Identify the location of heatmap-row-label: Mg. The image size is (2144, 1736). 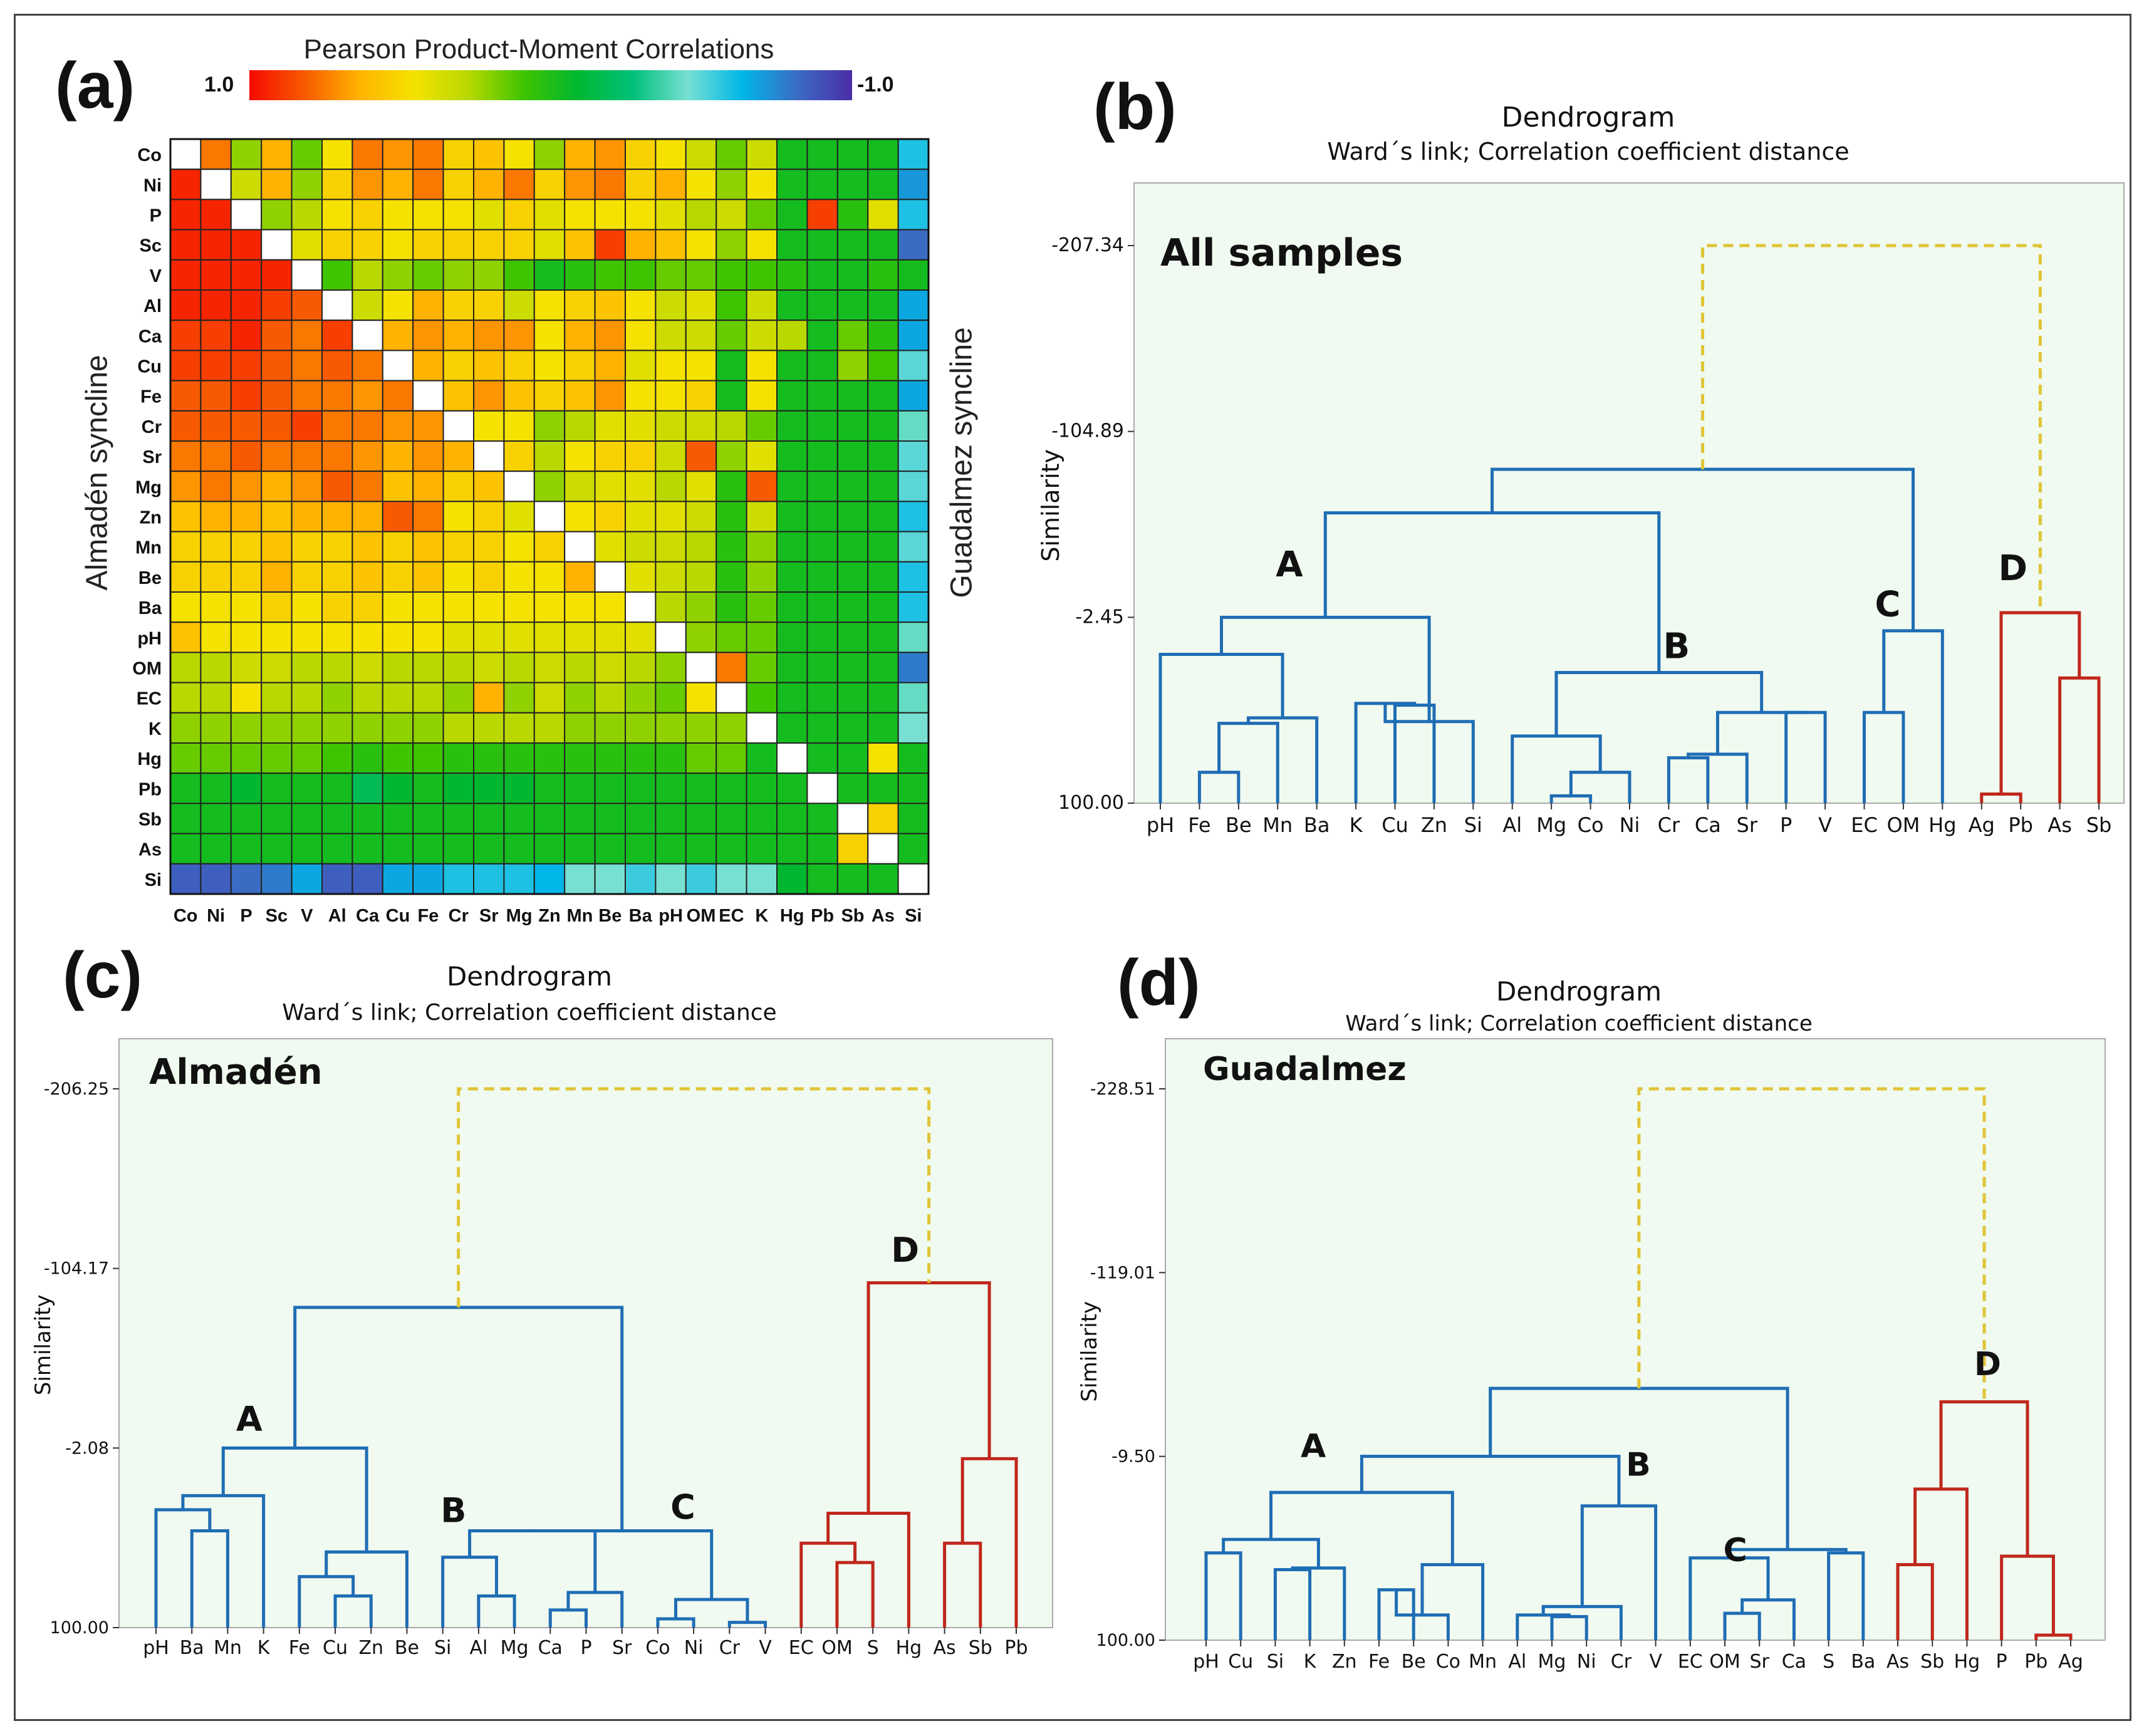
(148, 487).